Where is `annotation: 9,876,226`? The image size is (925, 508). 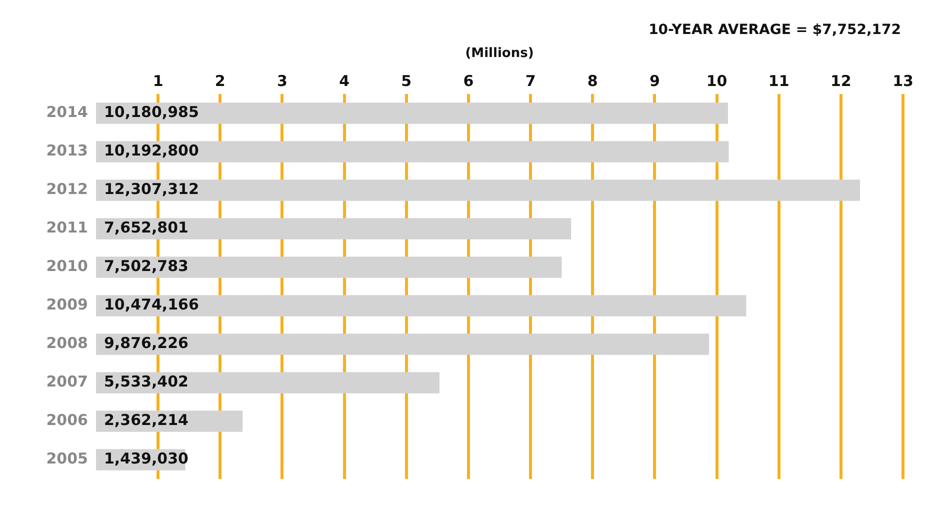 annotation: 9,876,226 is located at coordinates (146, 343).